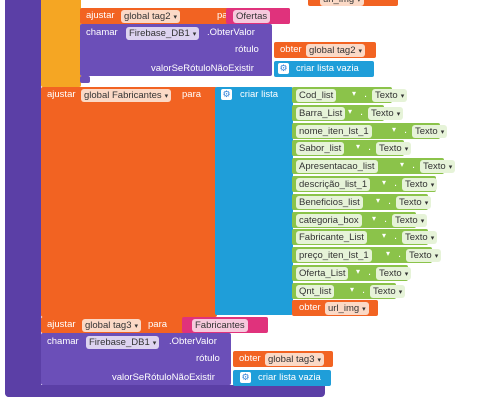  What do you see at coordinates (252, 16) in the screenshot?
I see `text-value: Ofertas` at bounding box center [252, 16].